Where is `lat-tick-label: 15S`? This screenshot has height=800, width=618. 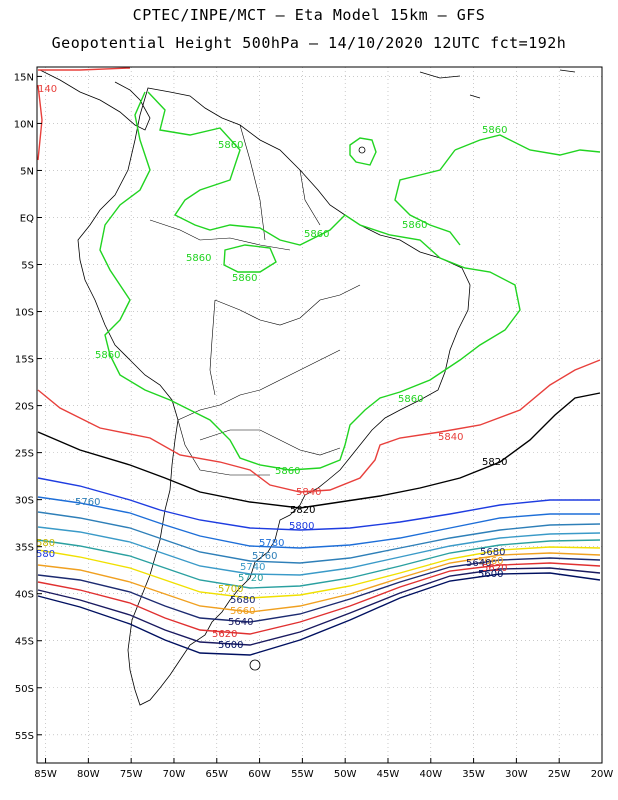 lat-tick-label: 15S is located at coordinates (24, 360).